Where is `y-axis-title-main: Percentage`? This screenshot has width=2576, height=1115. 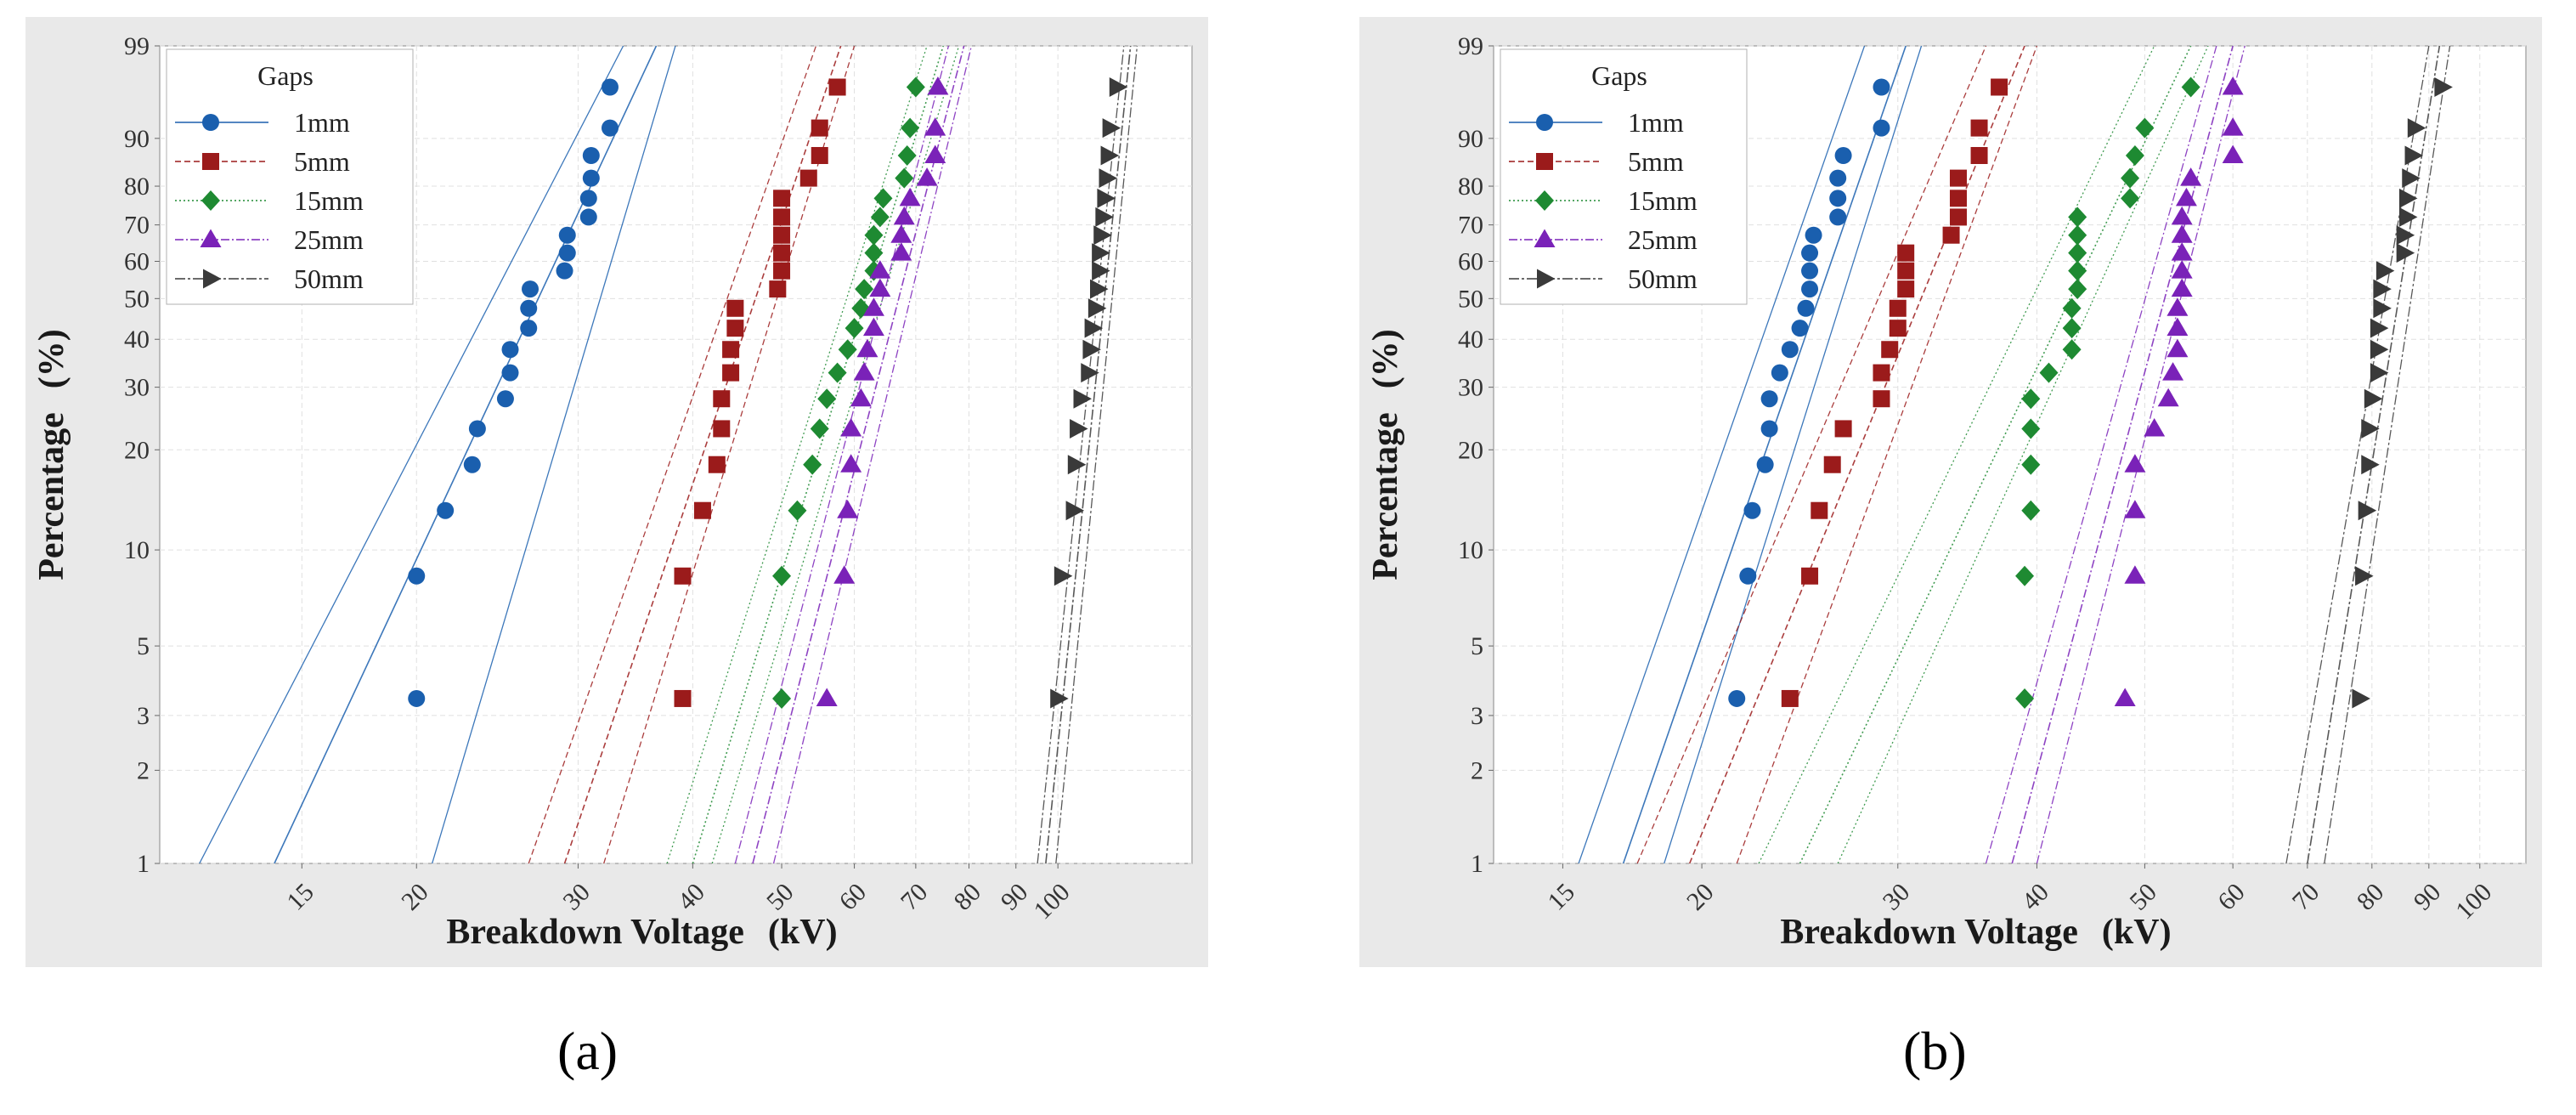 y-axis-title-main: Percentage is located at coordinates (51, 496).